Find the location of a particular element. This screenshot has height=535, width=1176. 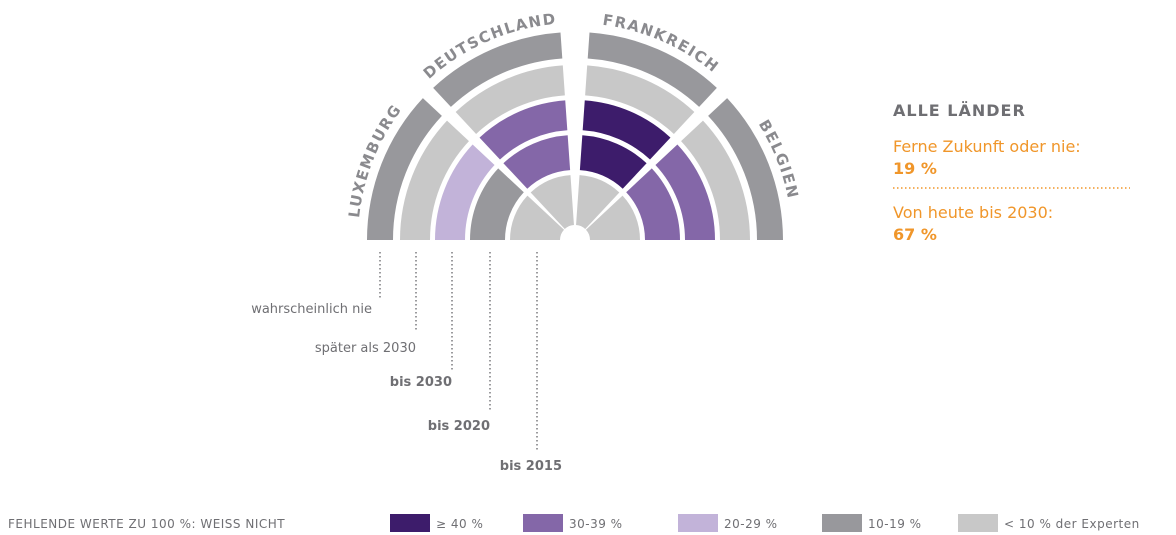

ring-label: bis 2020 is located at coordinates (459, 426).